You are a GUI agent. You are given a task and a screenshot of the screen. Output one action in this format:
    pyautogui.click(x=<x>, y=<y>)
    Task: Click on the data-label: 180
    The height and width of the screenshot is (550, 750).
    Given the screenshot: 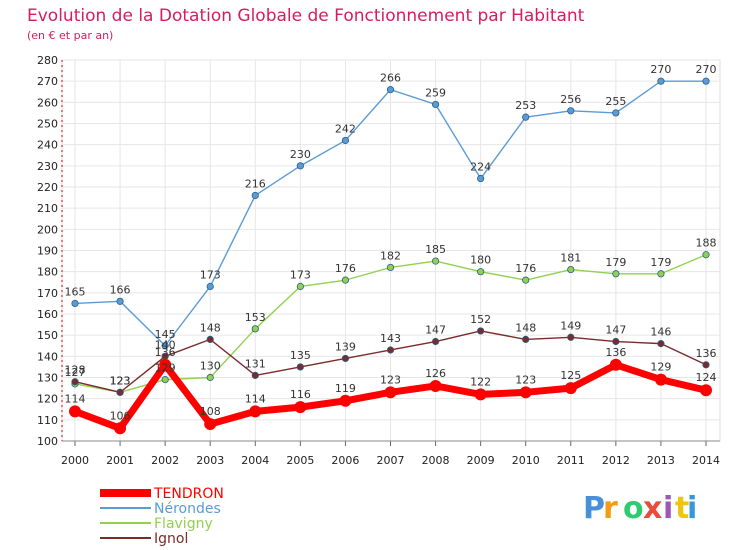 What is the action you would take?
    pyautogui.click(x=480, y=260)
    